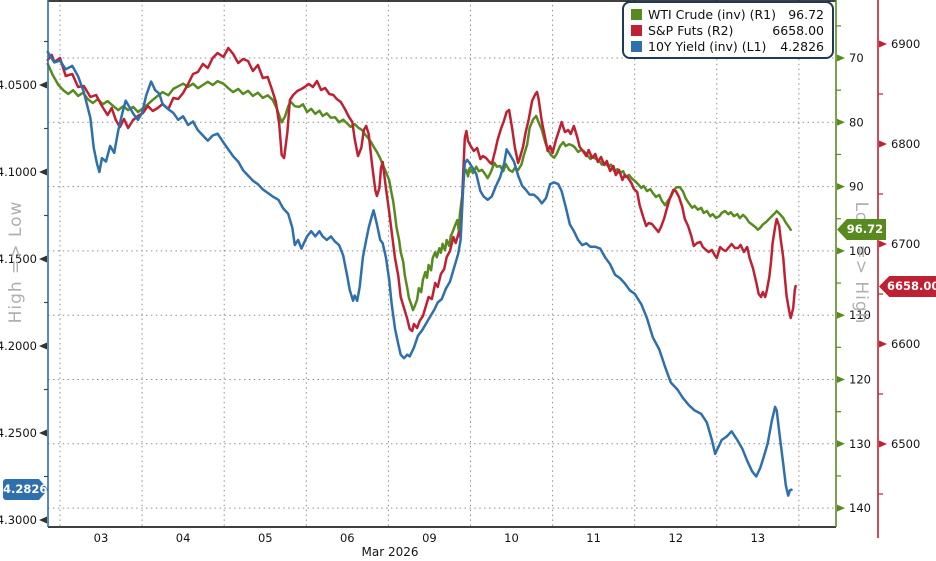  Describe the element at coordinates (905, 444) in the screenshot. I see `right-outer-tick-label: 6500` at that location.